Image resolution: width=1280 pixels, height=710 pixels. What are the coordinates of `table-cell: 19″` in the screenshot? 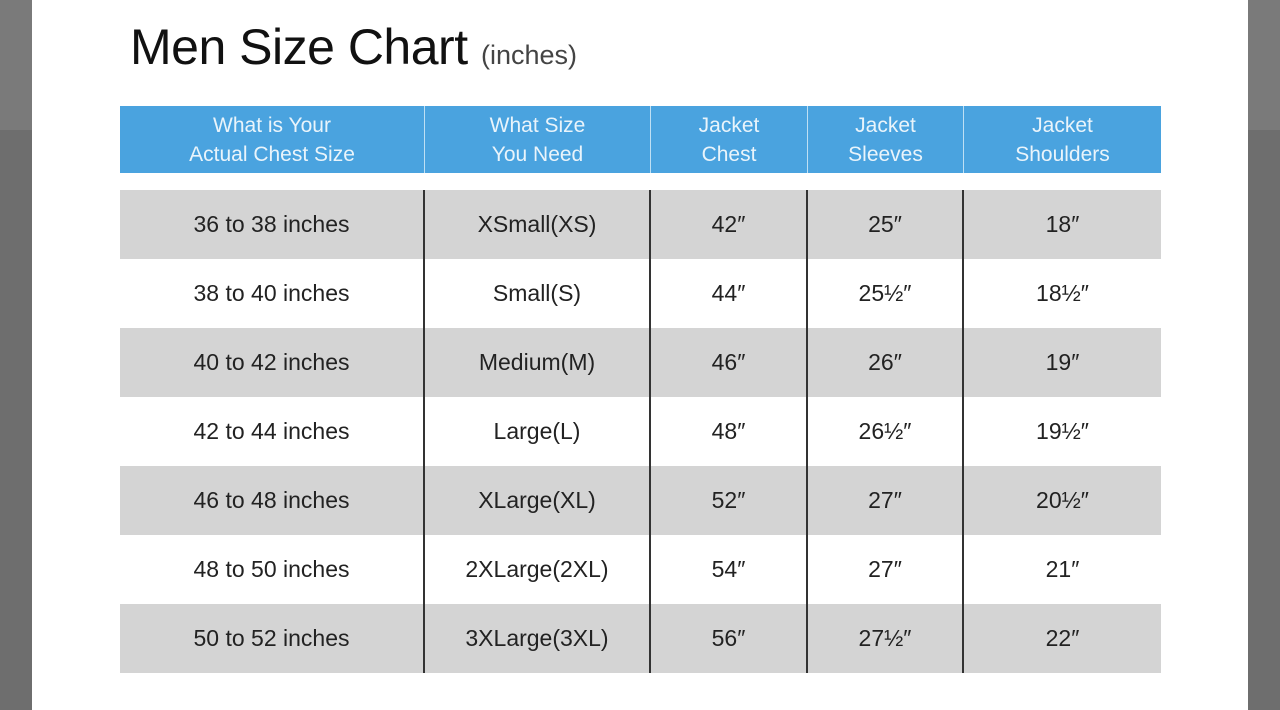 It's located at (1062, 362).